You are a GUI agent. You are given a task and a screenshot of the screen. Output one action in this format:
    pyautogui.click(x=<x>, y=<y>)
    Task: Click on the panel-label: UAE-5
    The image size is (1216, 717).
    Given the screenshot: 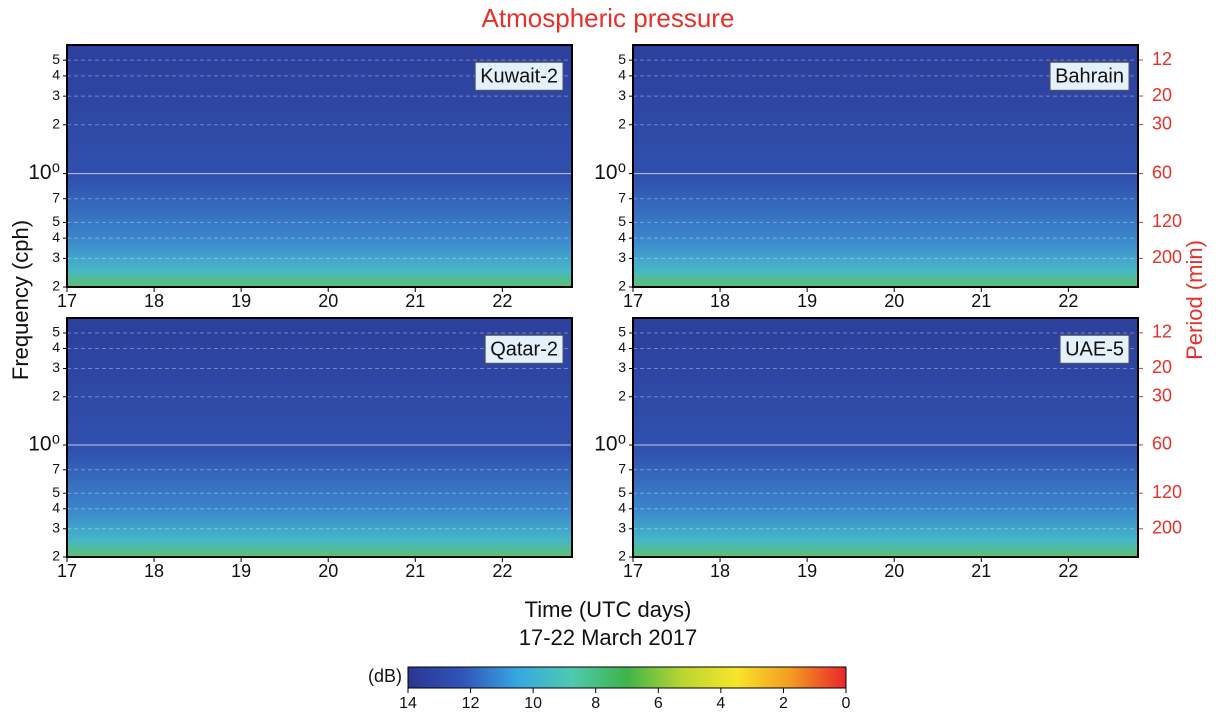 What is the action you would take?
    pyautogui.click(x=1094, y=349)
    